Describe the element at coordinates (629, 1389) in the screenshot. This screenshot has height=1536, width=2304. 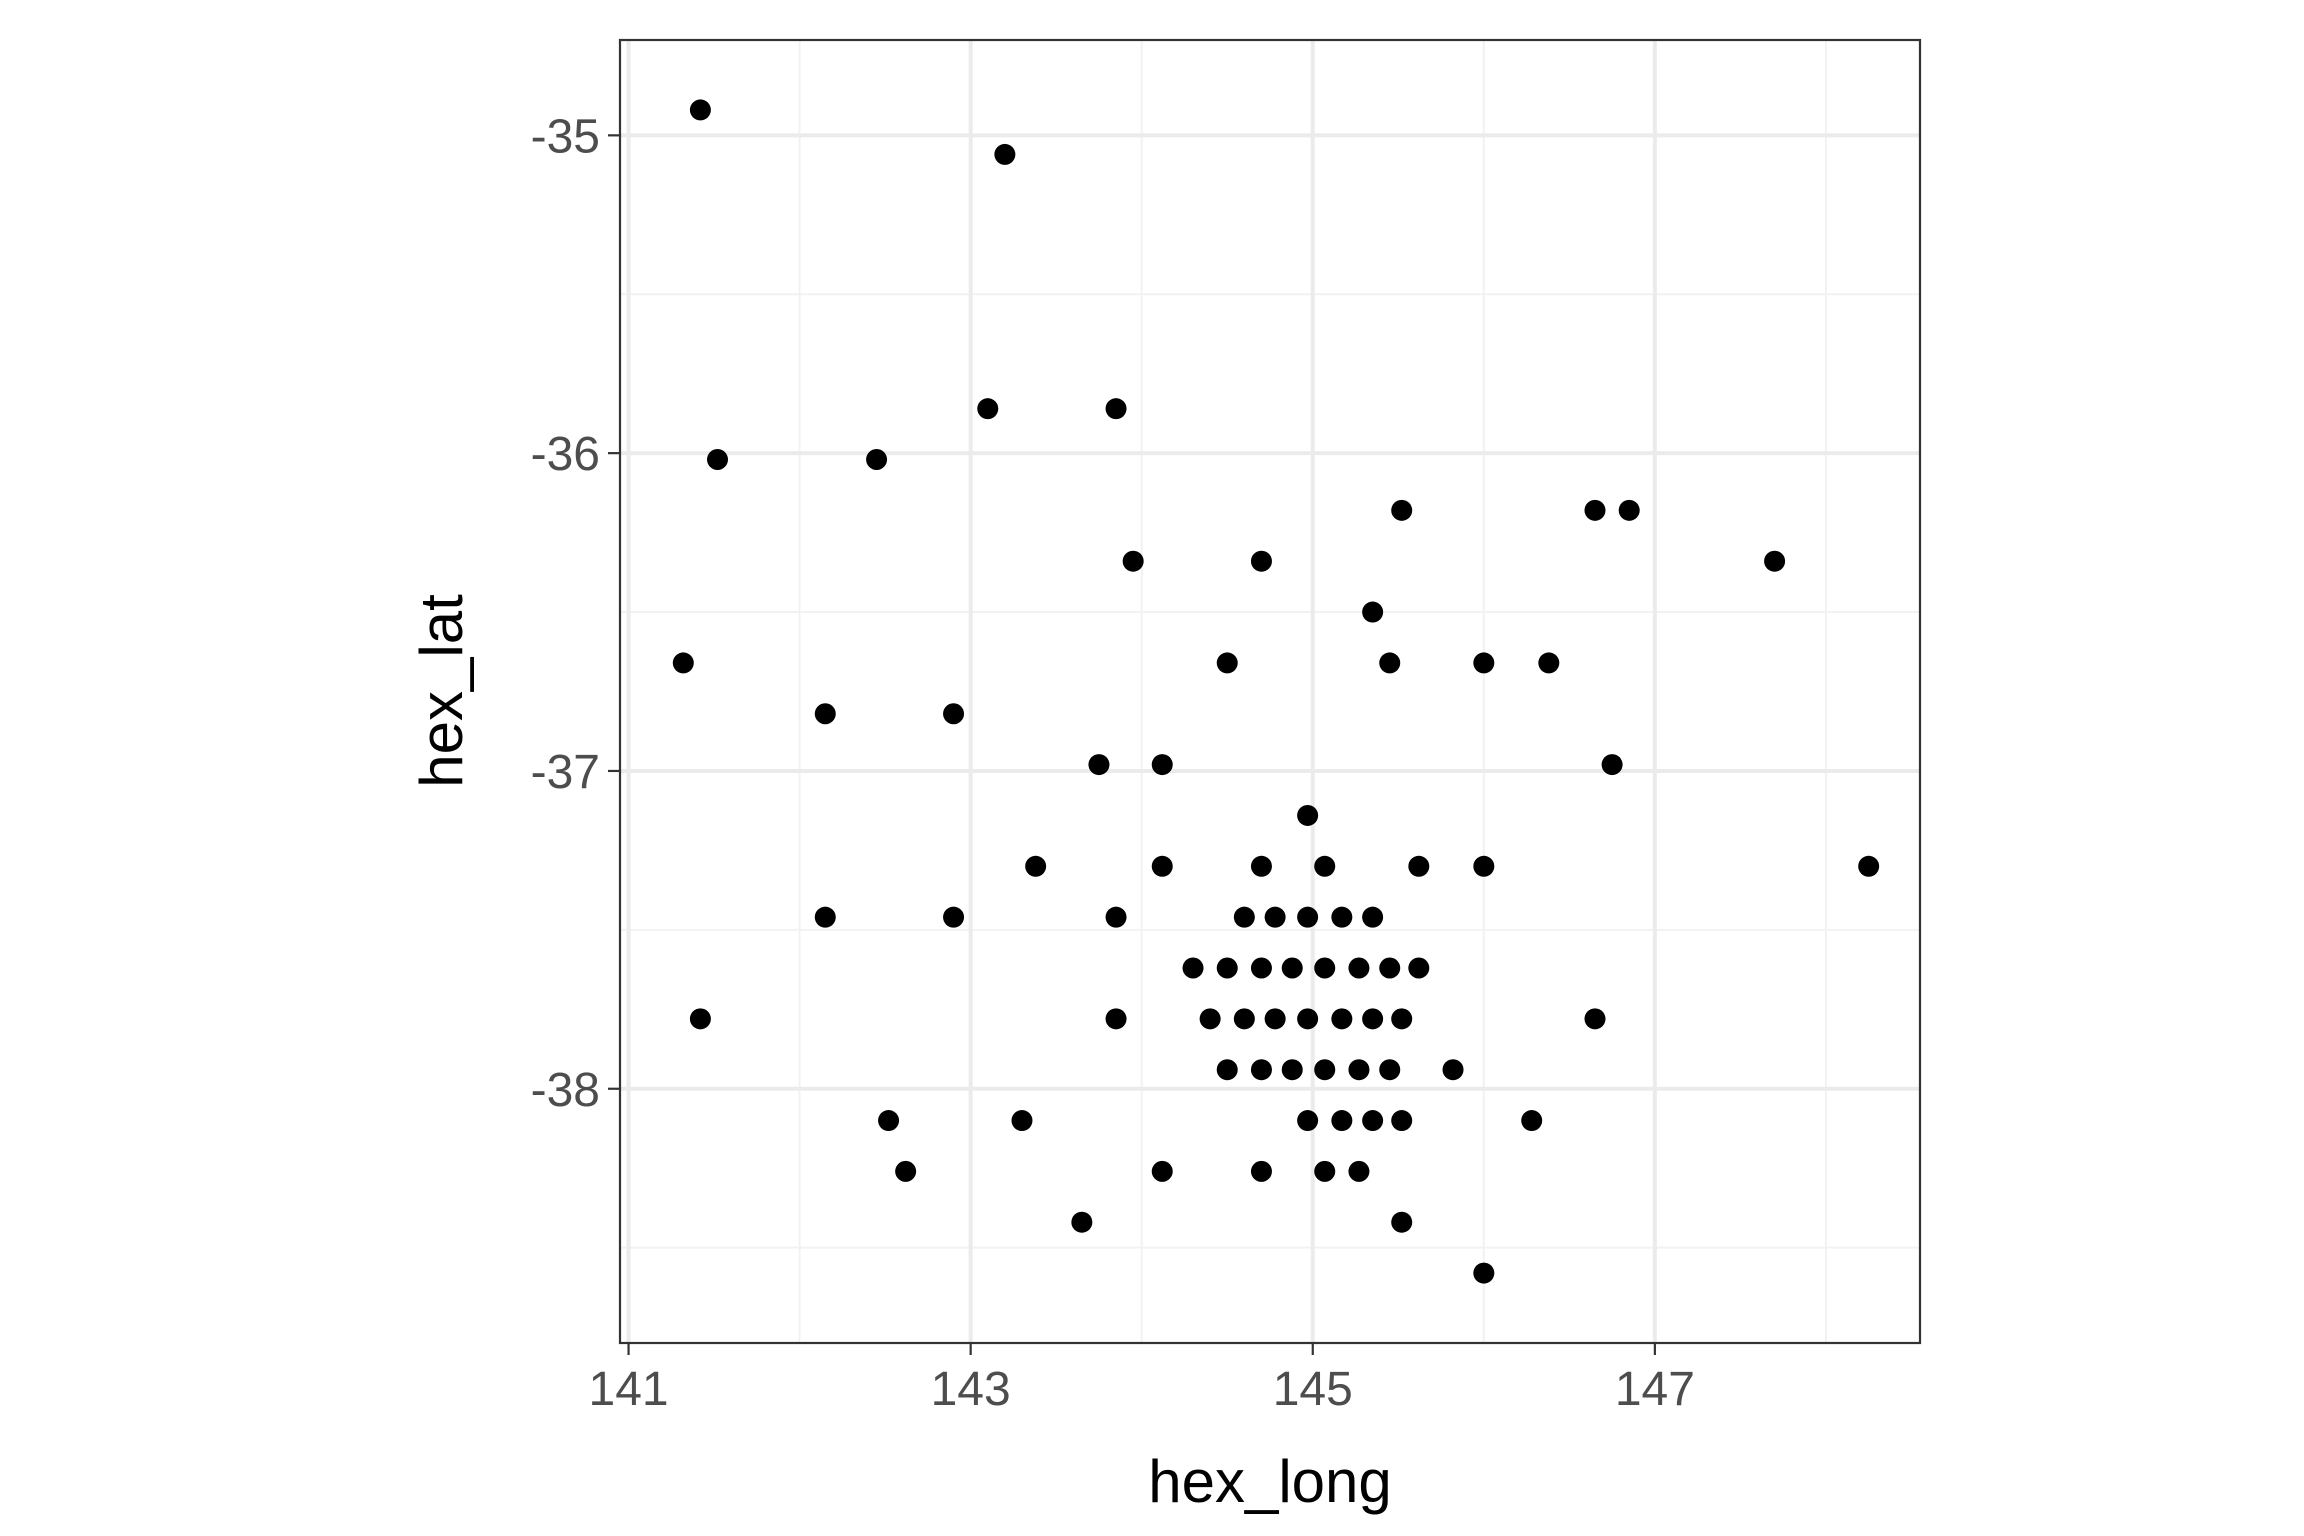
I see `x-tick-label: 141` at that location.